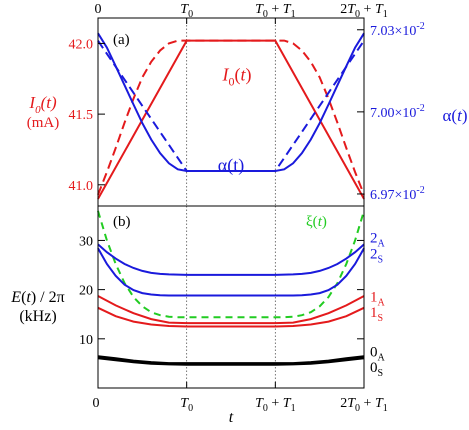  What do you see at coordinates (37, 316) in the screenshot?
I see `panel-b-y-axis-unit: (kHz)` at bounding box center [37, 316].